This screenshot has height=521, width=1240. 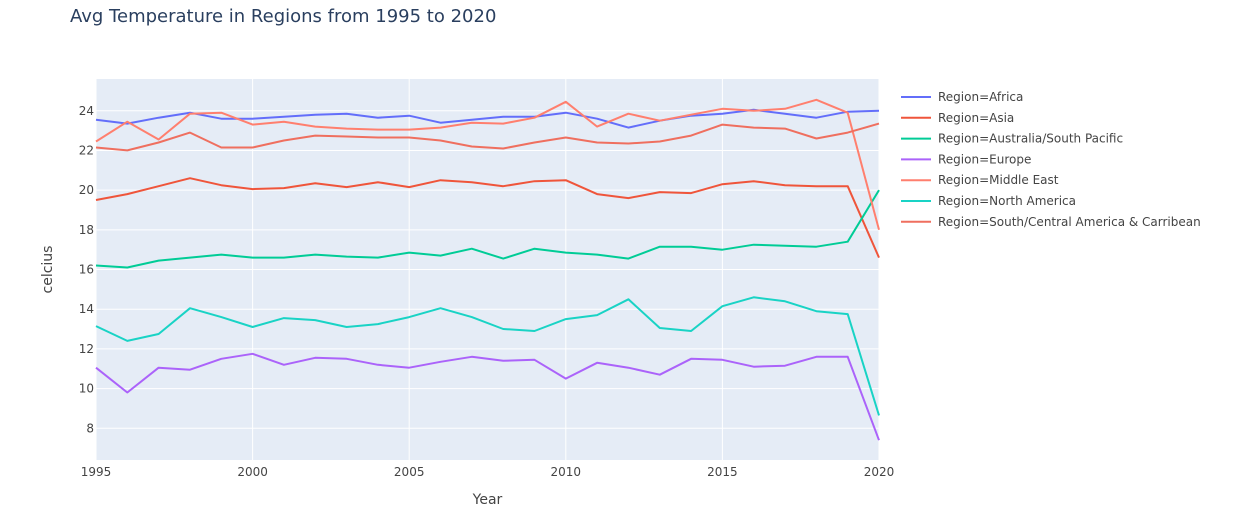 I want to click on x-tick-label: 2005, so click(x=409, y=472).